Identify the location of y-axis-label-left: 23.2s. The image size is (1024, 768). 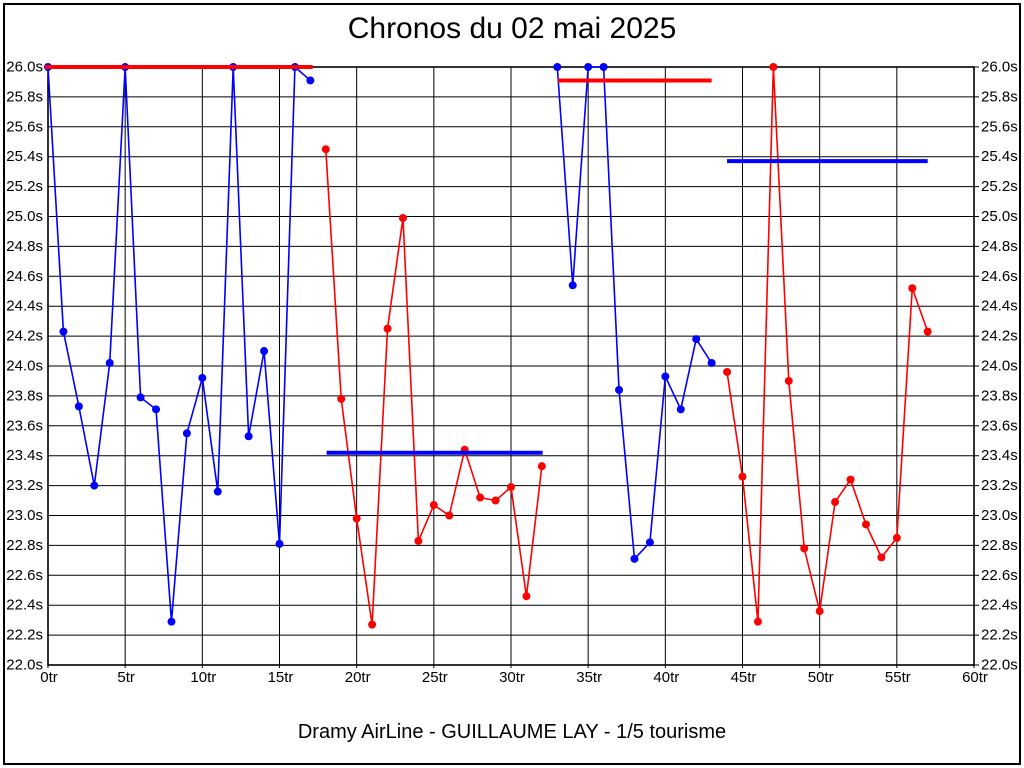
(24, 485).